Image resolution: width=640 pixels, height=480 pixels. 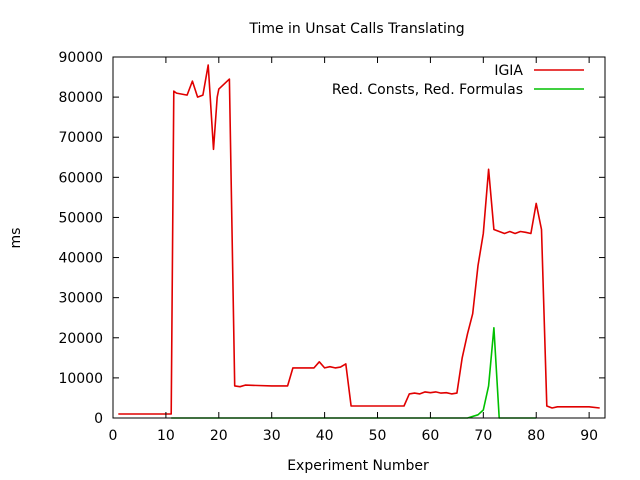 What do you see at coordinates (354, 372) in the screenshot?
I see `series-line-red-consts` at bounding box center [354, 372].